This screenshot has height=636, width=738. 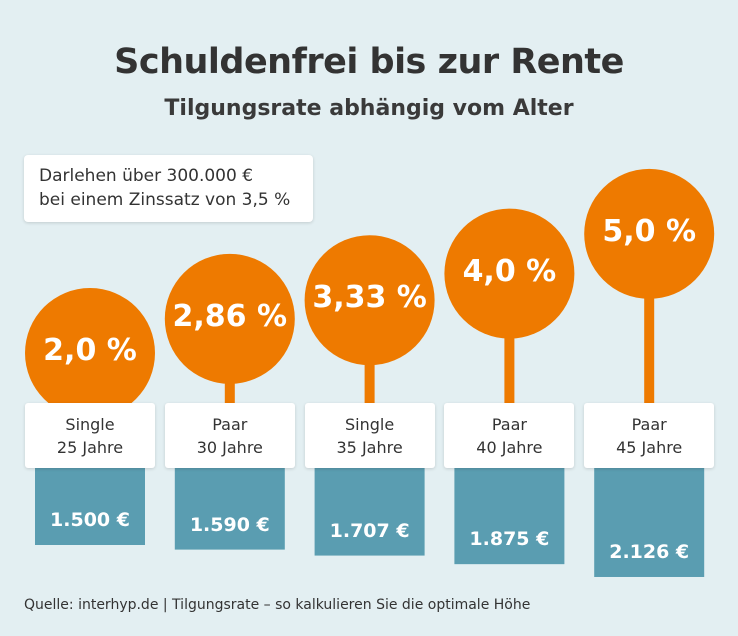 I want to click on payment-label: 1.590 €, so click(x=229, y=524).